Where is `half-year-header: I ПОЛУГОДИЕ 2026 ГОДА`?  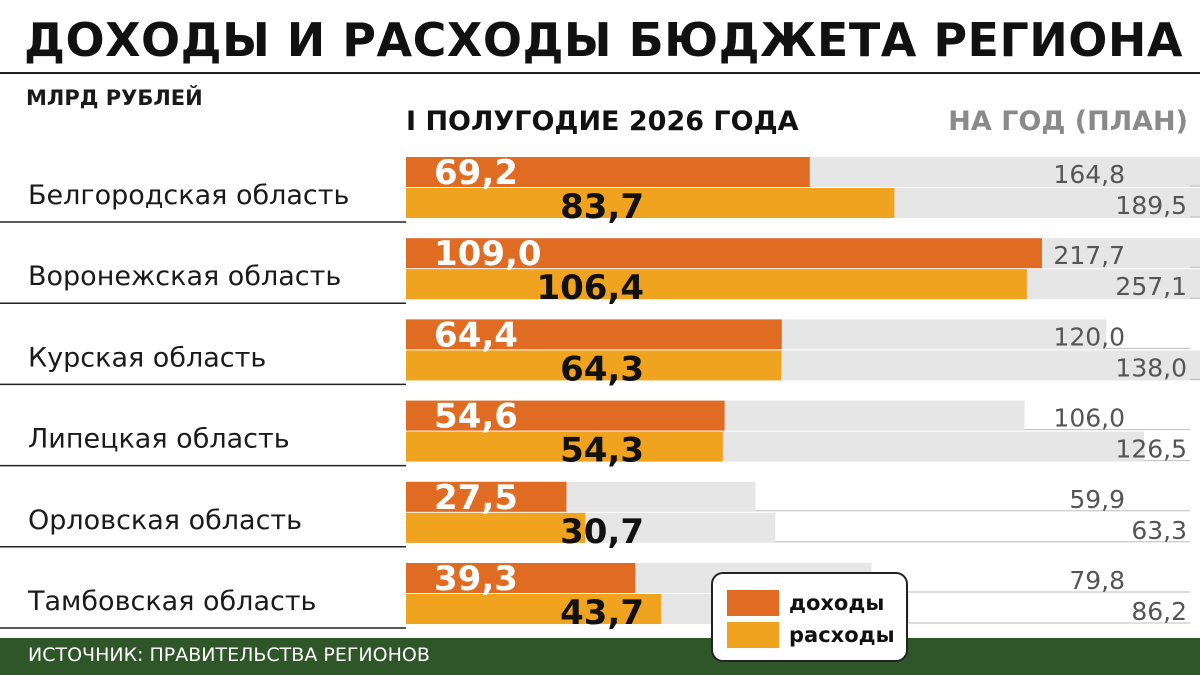
half-year-header: I ПОЛУГОДИЕ 2026 ГОДА is located at coordinates (602, 121).